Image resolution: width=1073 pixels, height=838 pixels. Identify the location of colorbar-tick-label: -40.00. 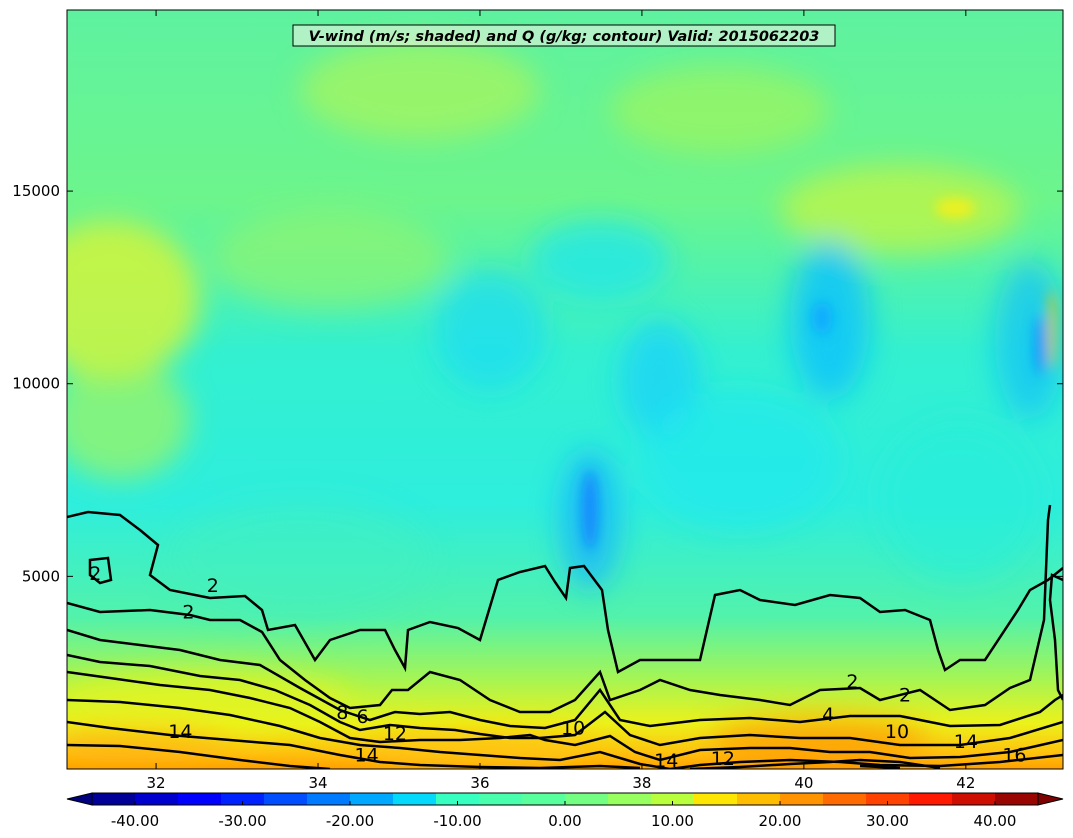
(135, 821).